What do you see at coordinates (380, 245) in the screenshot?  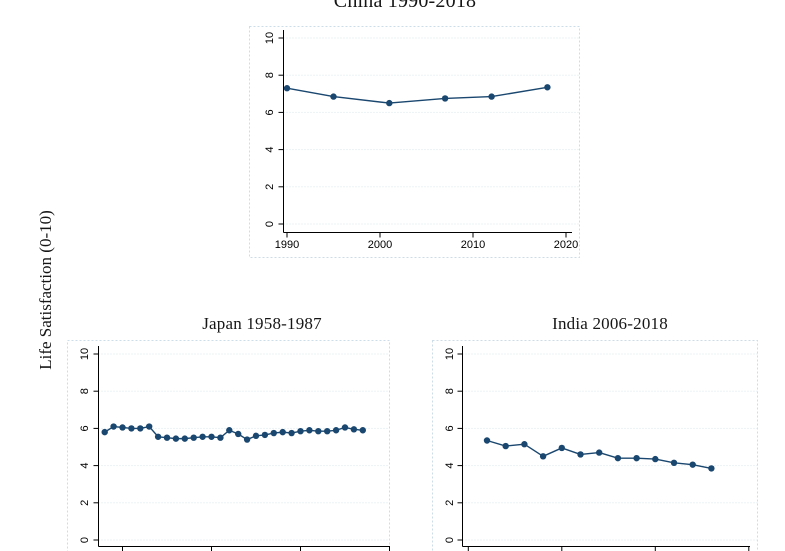 I see `x-tick-label: 2000` at bounding box center [380, 245].